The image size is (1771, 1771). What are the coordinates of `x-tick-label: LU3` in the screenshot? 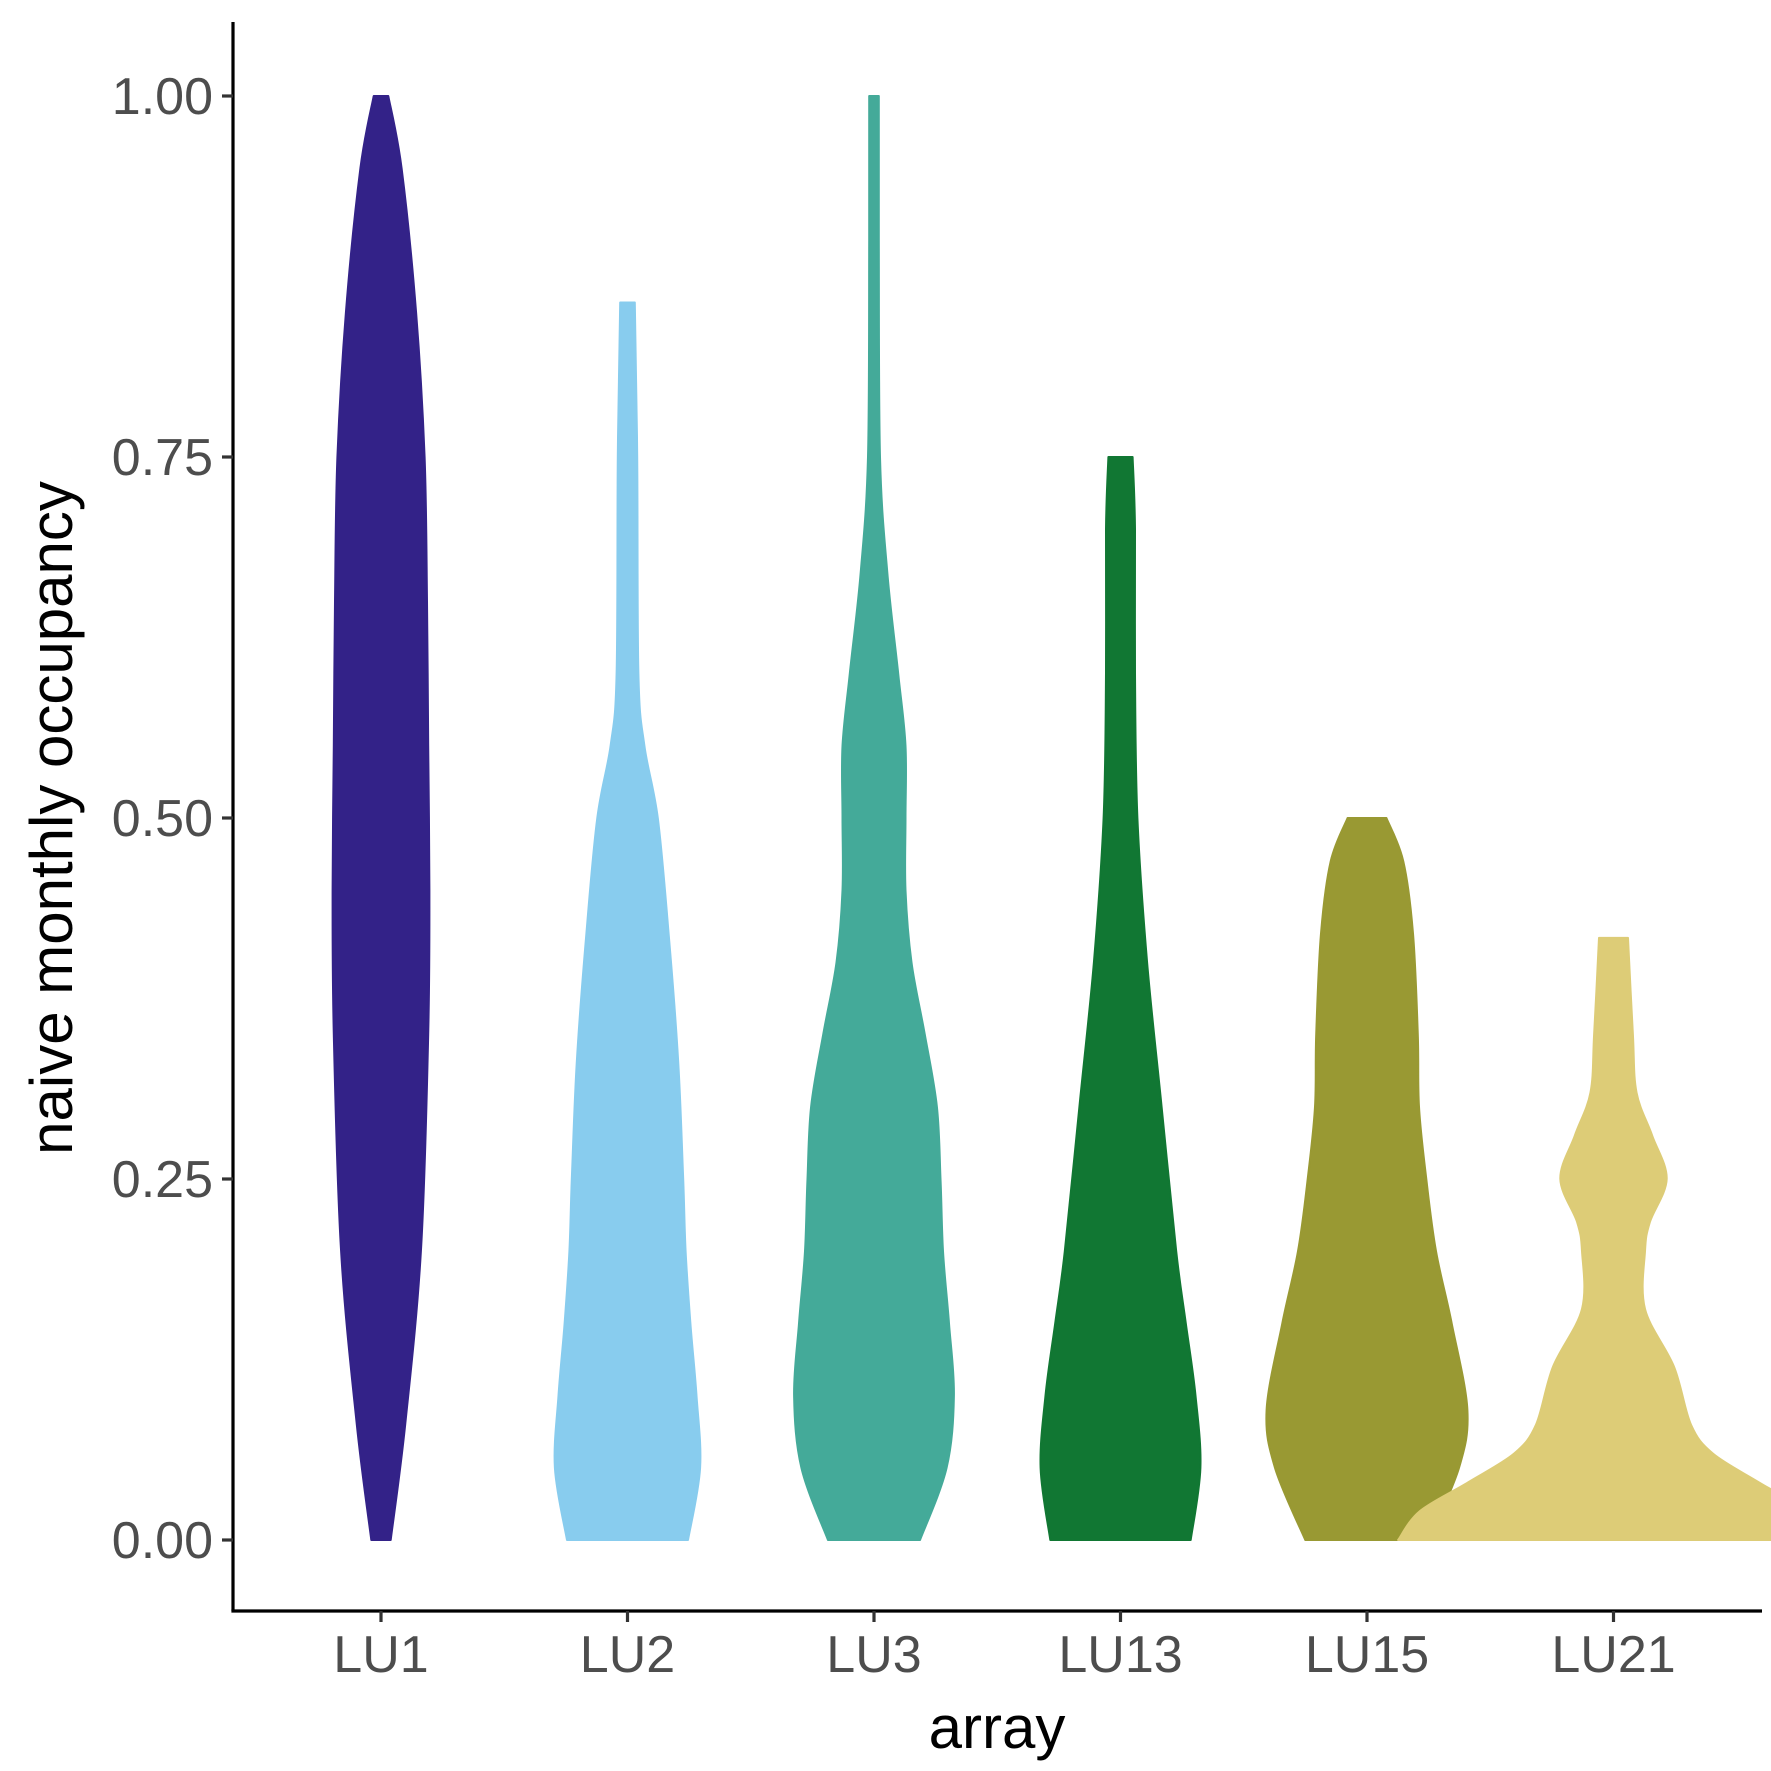 It's located at (873, 1655).